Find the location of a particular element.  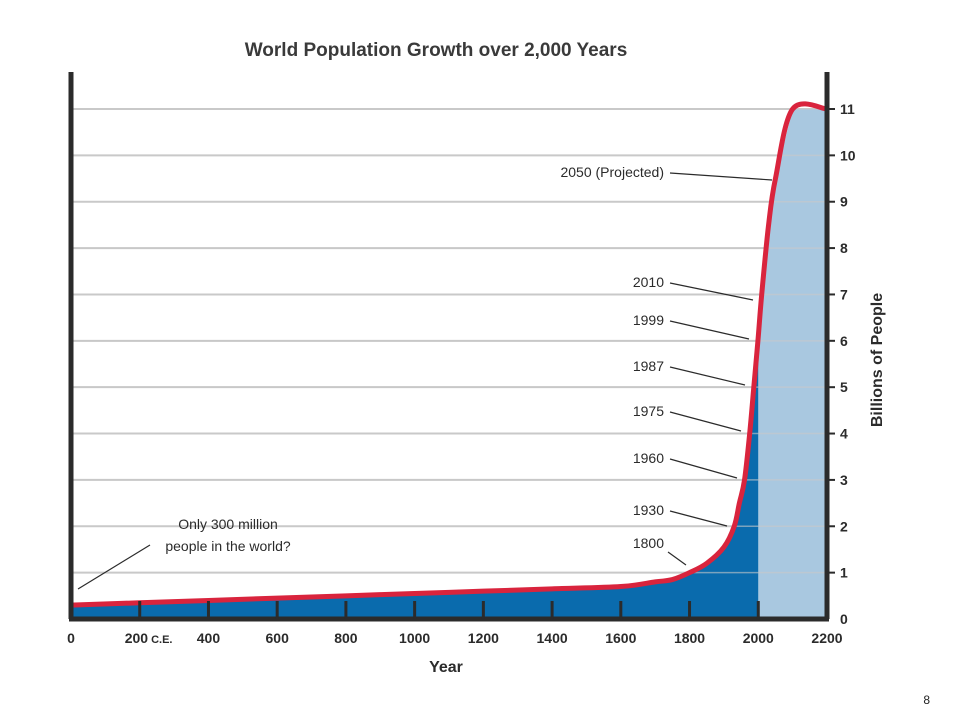

annotation-label: 1800 is located at coordinates (648, 543).